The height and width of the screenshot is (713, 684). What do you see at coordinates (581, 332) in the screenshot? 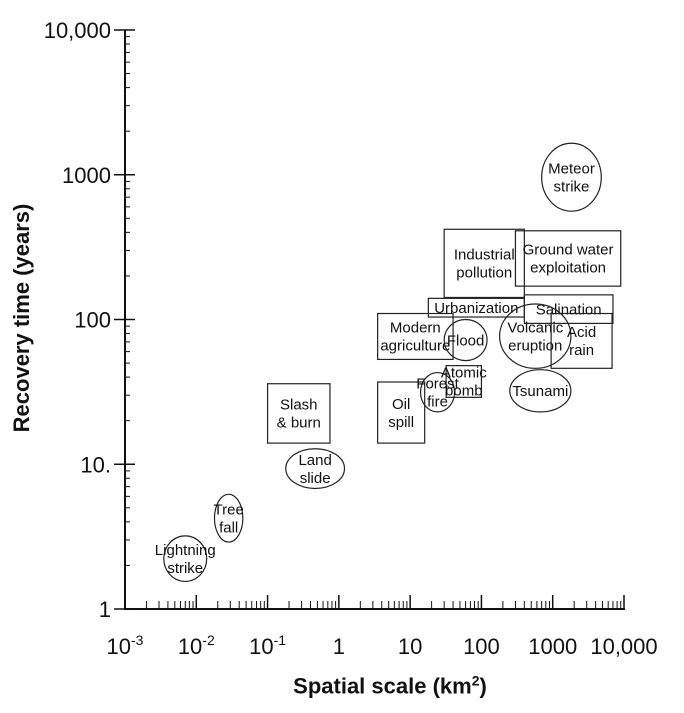
I see `event-label: Acid` at bounding box center [581, 332].